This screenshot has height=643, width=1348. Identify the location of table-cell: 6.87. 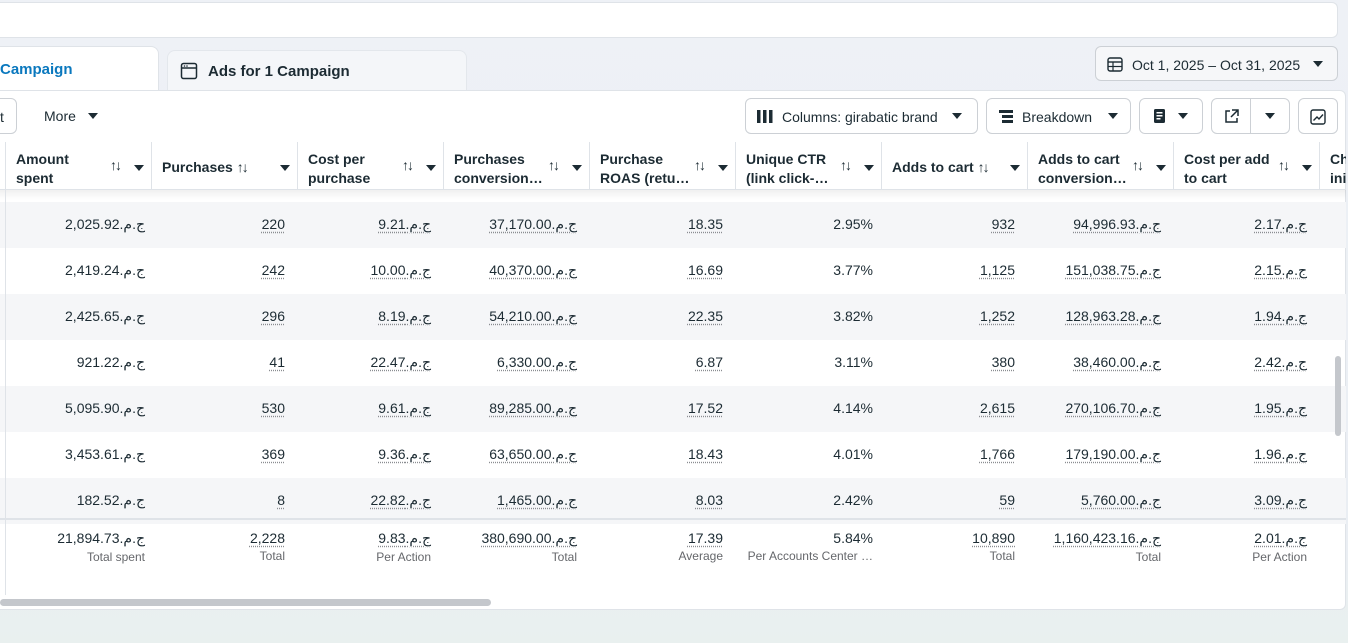
(709, 362).